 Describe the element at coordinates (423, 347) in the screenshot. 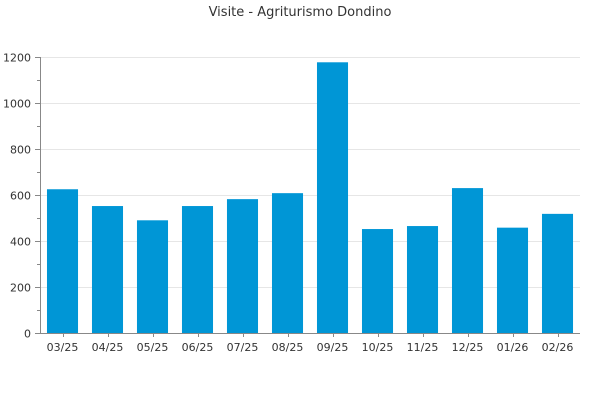

I see `x-tick-label: 11/25` at that location.